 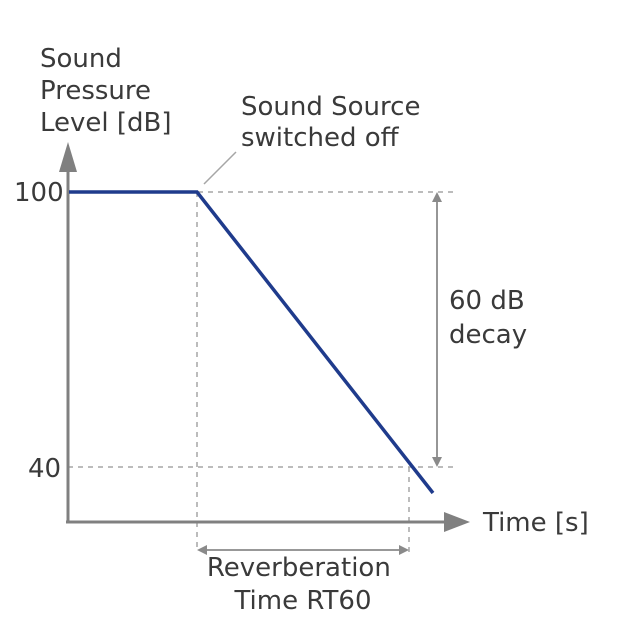 What do you see at coordinates (106, 123) in the screenshot?
I see `y-axis-label-line-3: Level [dB]` at bounding box center [106, 123].